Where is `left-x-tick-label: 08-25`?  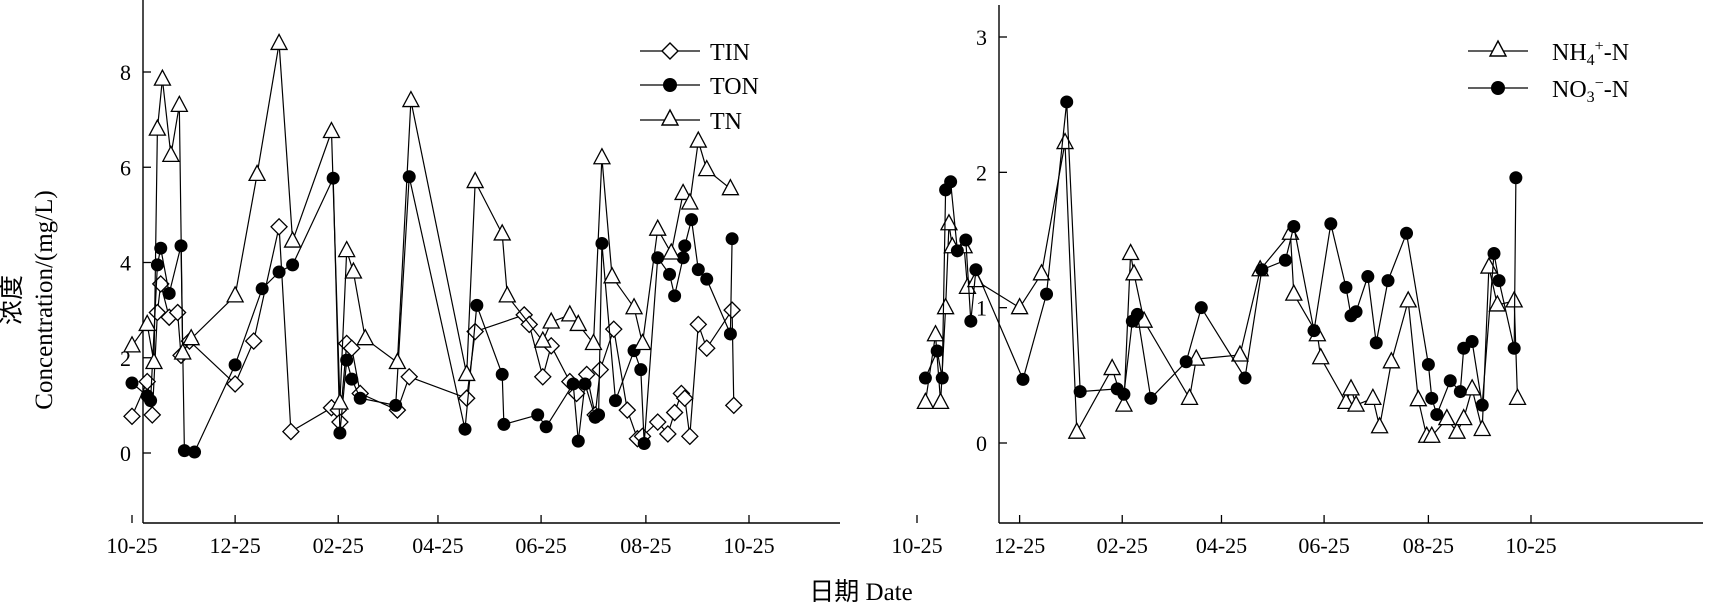 left-x-tick-label: 08-25 is located at coordinates (645, 545).